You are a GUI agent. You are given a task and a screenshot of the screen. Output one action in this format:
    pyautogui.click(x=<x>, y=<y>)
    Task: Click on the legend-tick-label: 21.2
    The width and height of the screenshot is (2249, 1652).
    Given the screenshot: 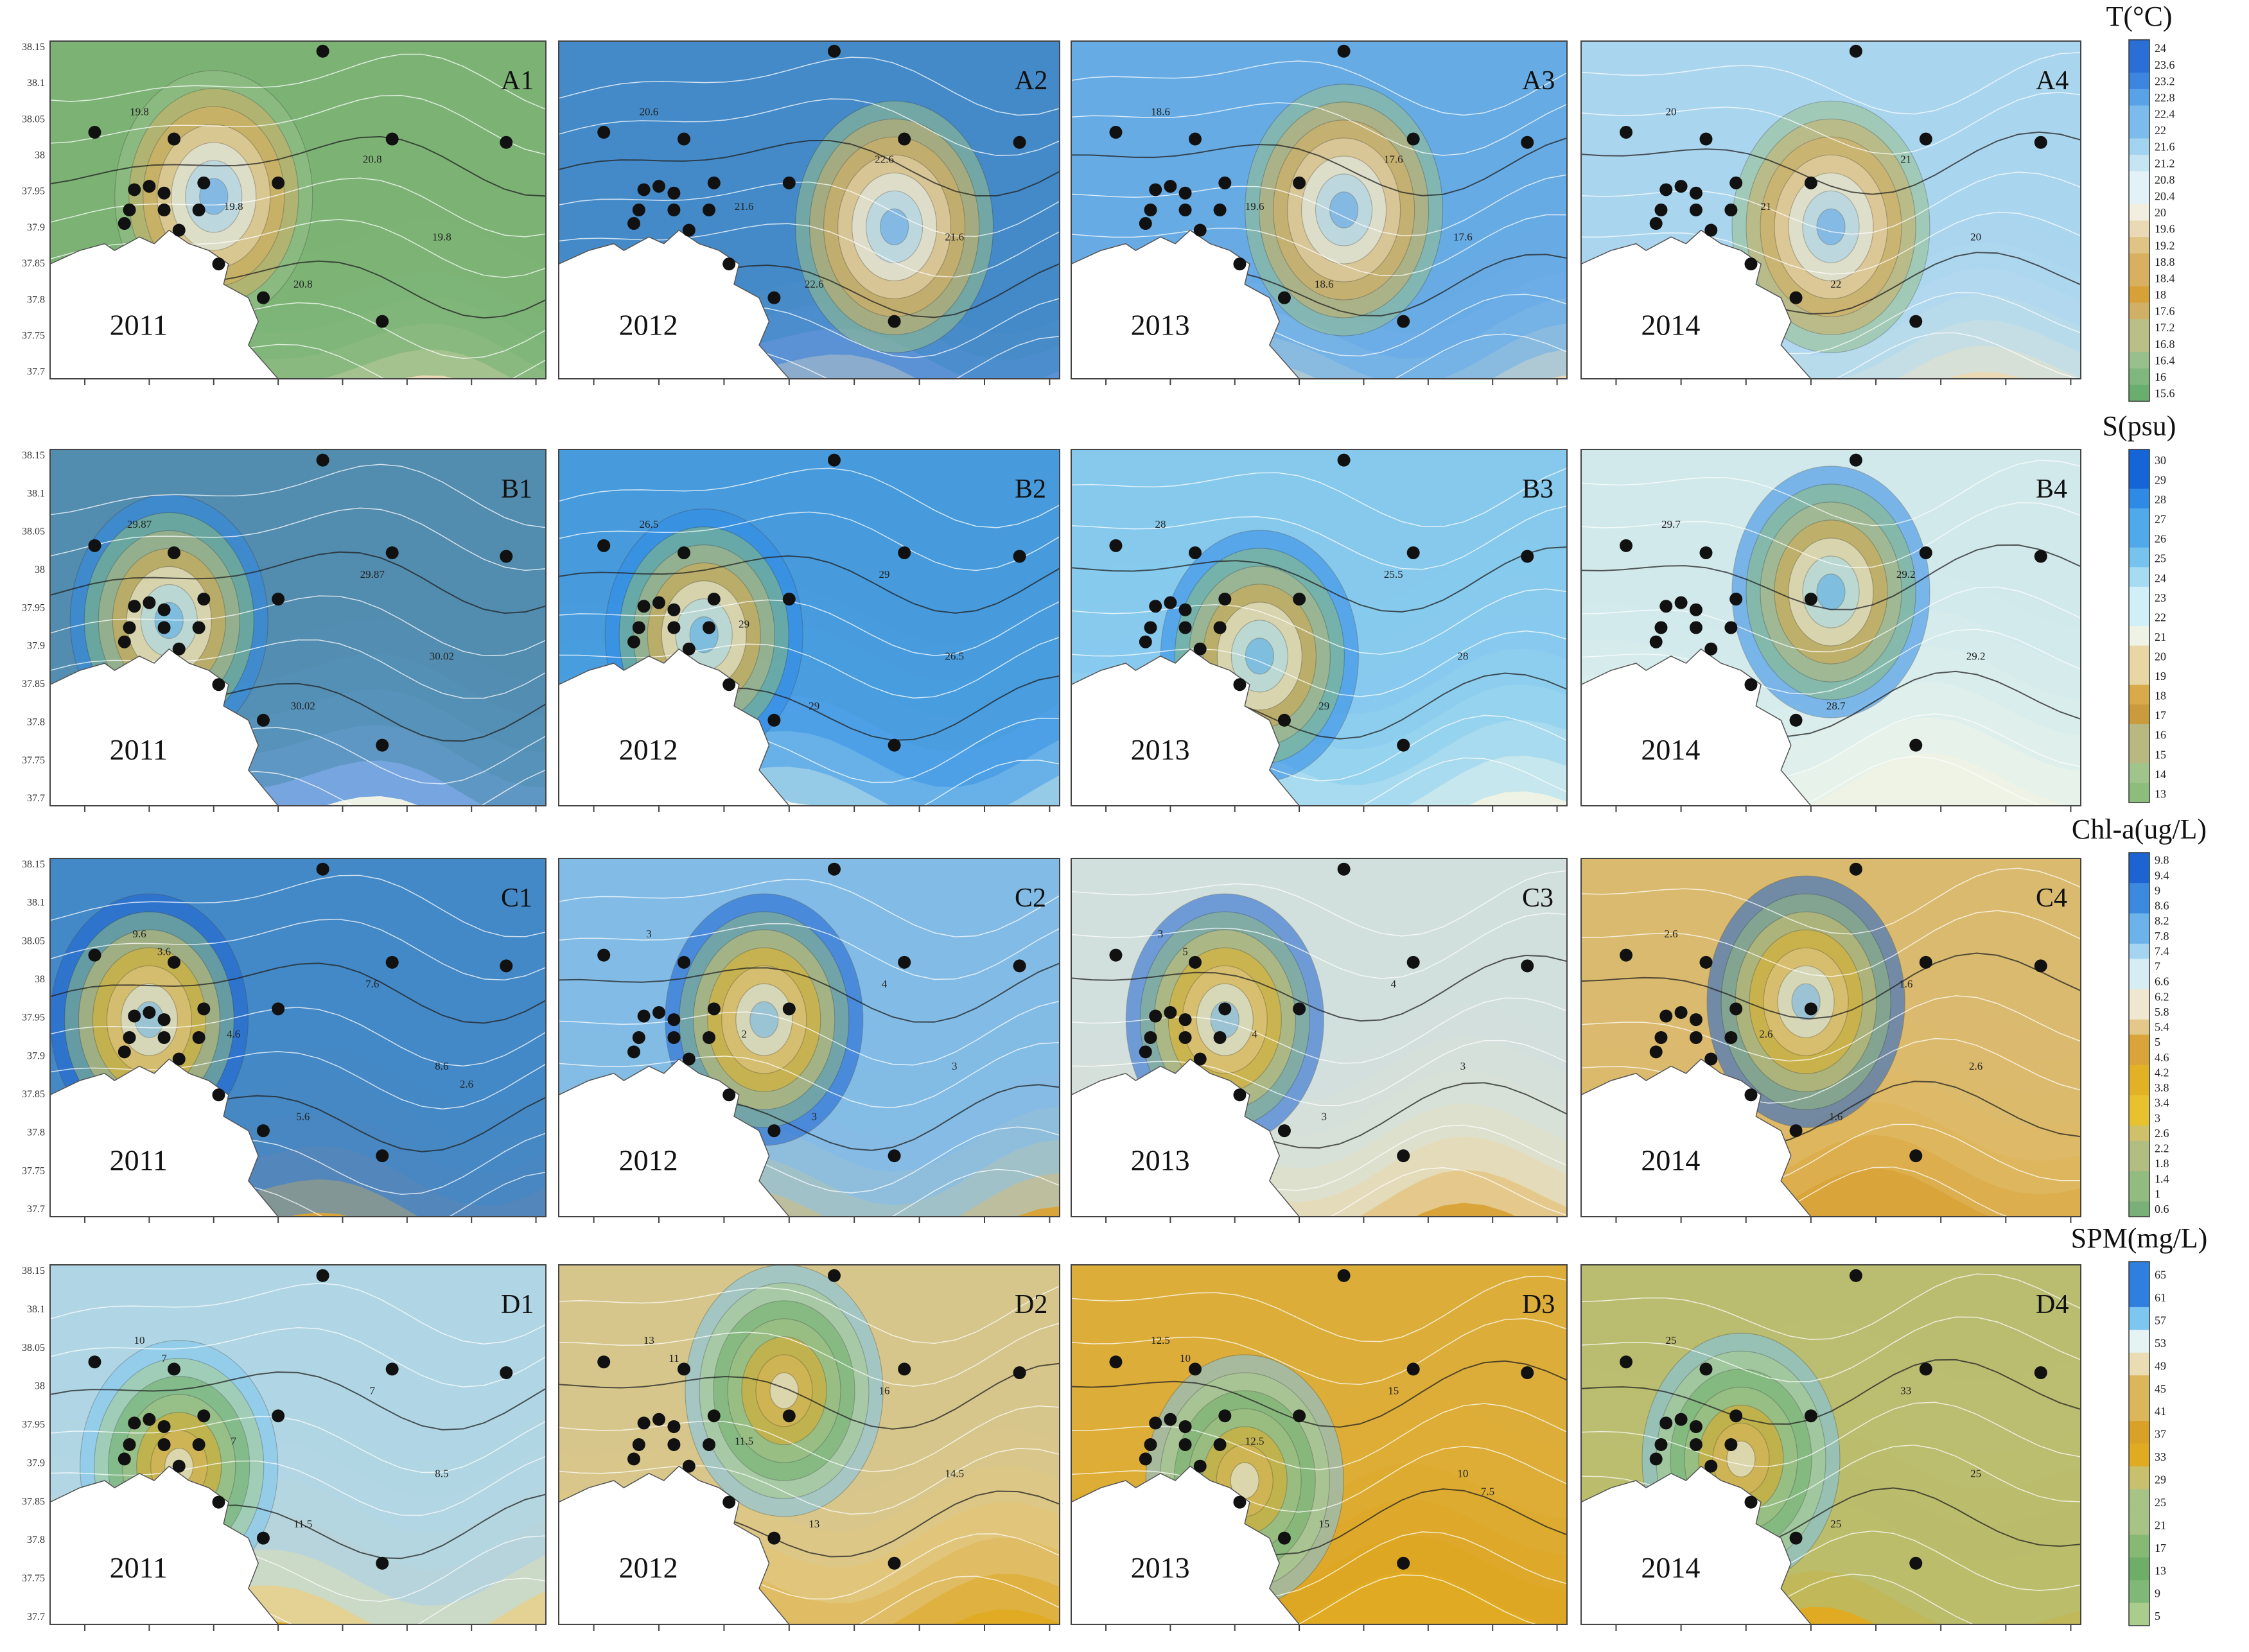 What is the action you would take?
    pyautogui.click(x=2165, y=164)
    